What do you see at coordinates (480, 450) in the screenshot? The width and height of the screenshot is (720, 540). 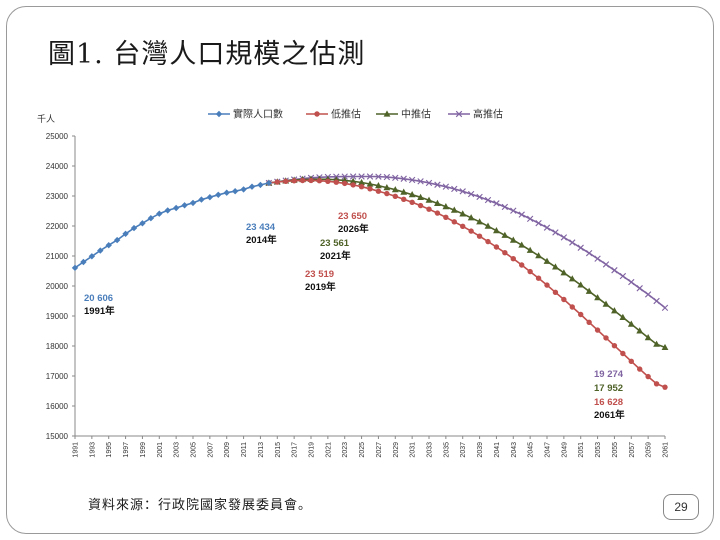 I see `x-tick-label: 2039` at bounding box center [480, 450].